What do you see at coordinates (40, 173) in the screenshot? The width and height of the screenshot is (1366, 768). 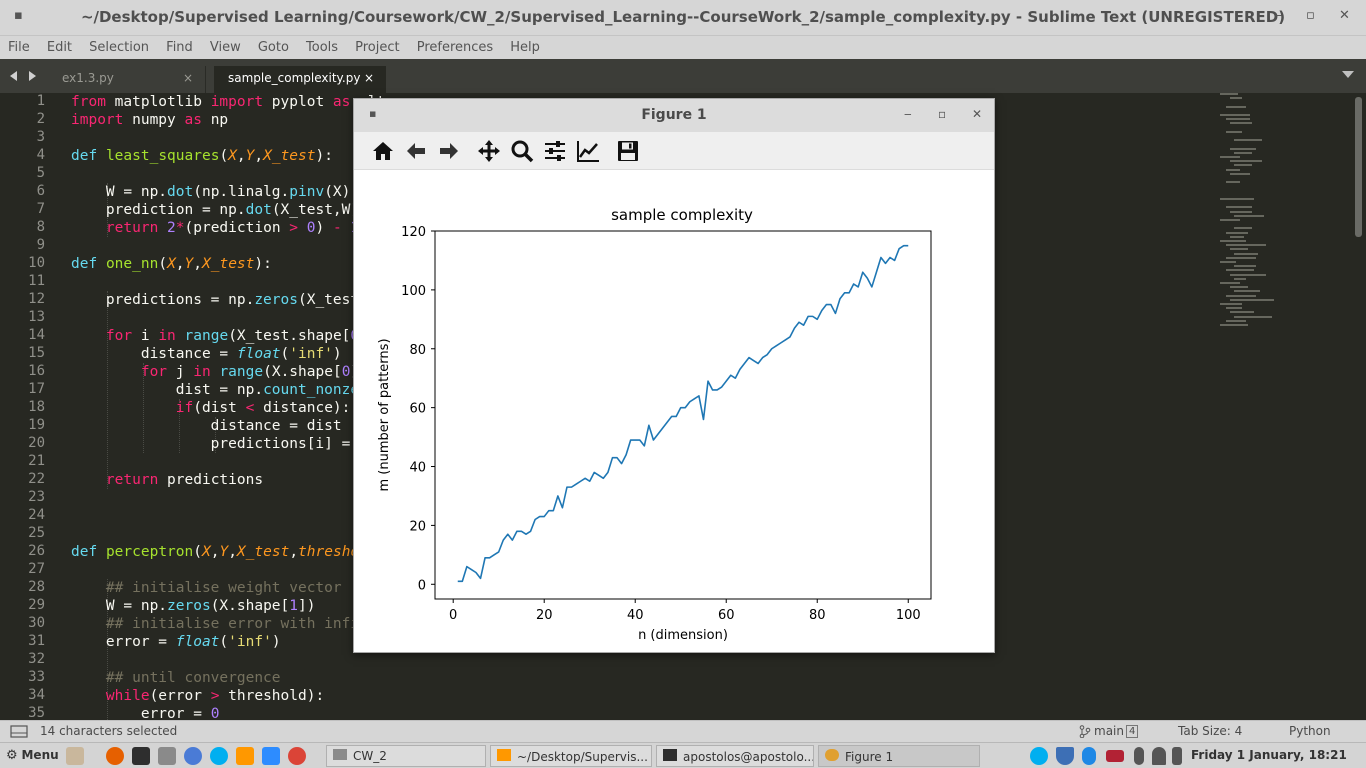 I see `line-number: 5` at bounding box center [40, 173].